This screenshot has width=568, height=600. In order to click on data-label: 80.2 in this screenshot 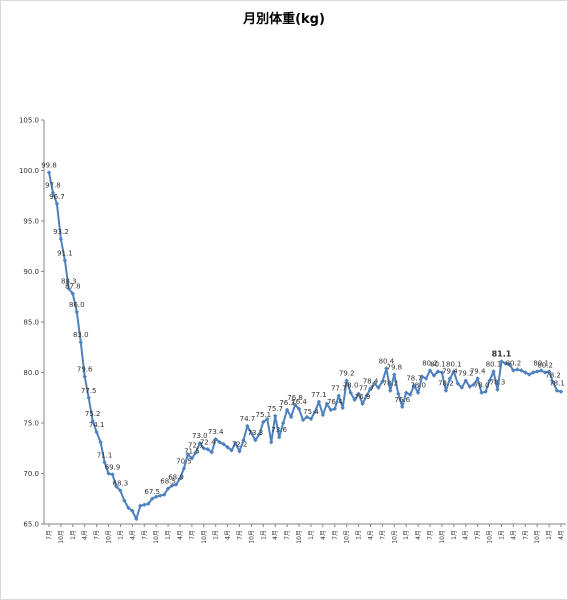, I will do `click(514, 363)`.